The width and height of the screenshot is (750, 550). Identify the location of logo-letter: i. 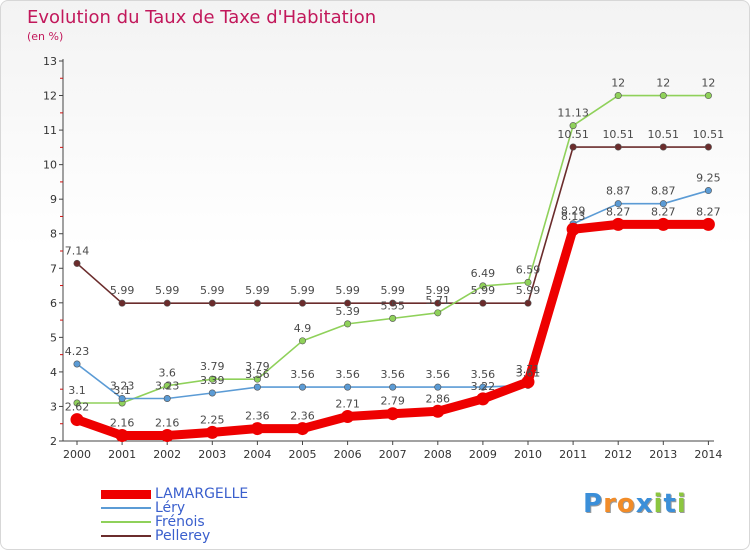
(681, 504).